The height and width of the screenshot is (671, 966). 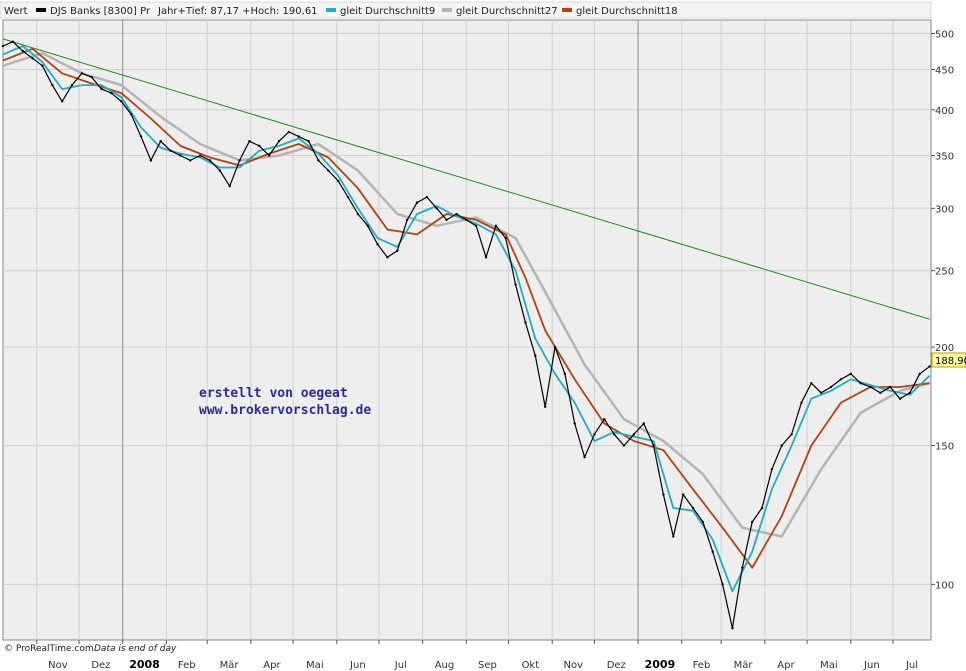 I want to click on legend-background, so click(x=466, y=10).